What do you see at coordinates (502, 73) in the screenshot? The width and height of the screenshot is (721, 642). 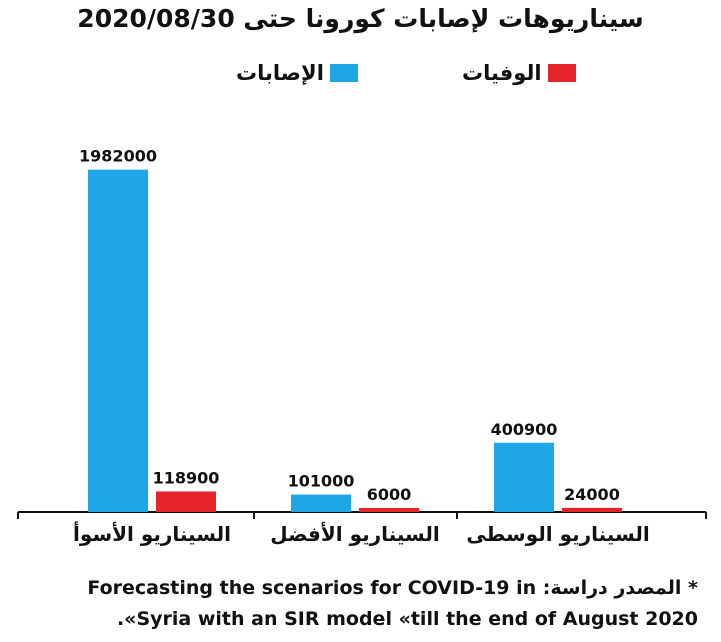 I see `legend-deaths-label: الوفيات` at bounding box center [502, 73].